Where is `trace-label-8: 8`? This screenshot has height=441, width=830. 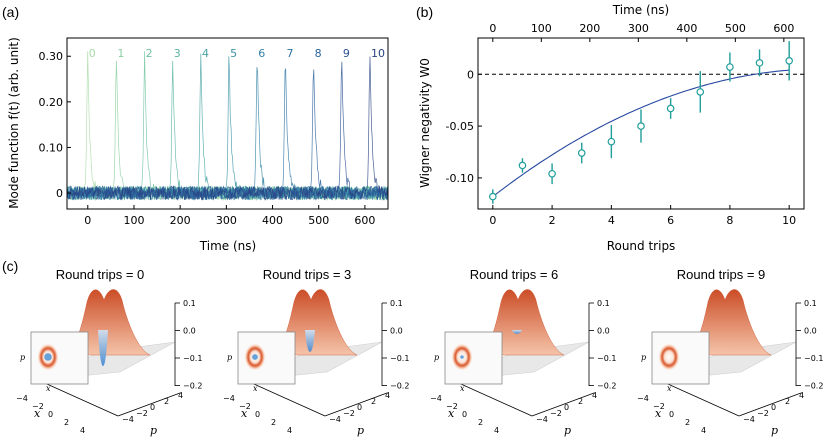
trace-label-8: 8 is located at coordinates (318, 53).